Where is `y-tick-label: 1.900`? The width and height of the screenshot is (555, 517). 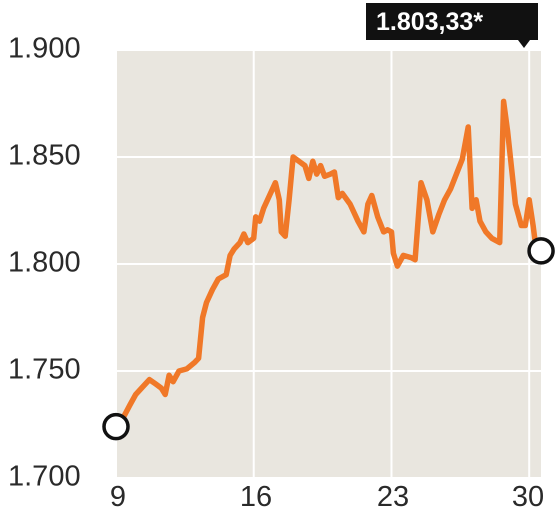
y-tick-label: 1.900 is located at coordinates (44, 49).